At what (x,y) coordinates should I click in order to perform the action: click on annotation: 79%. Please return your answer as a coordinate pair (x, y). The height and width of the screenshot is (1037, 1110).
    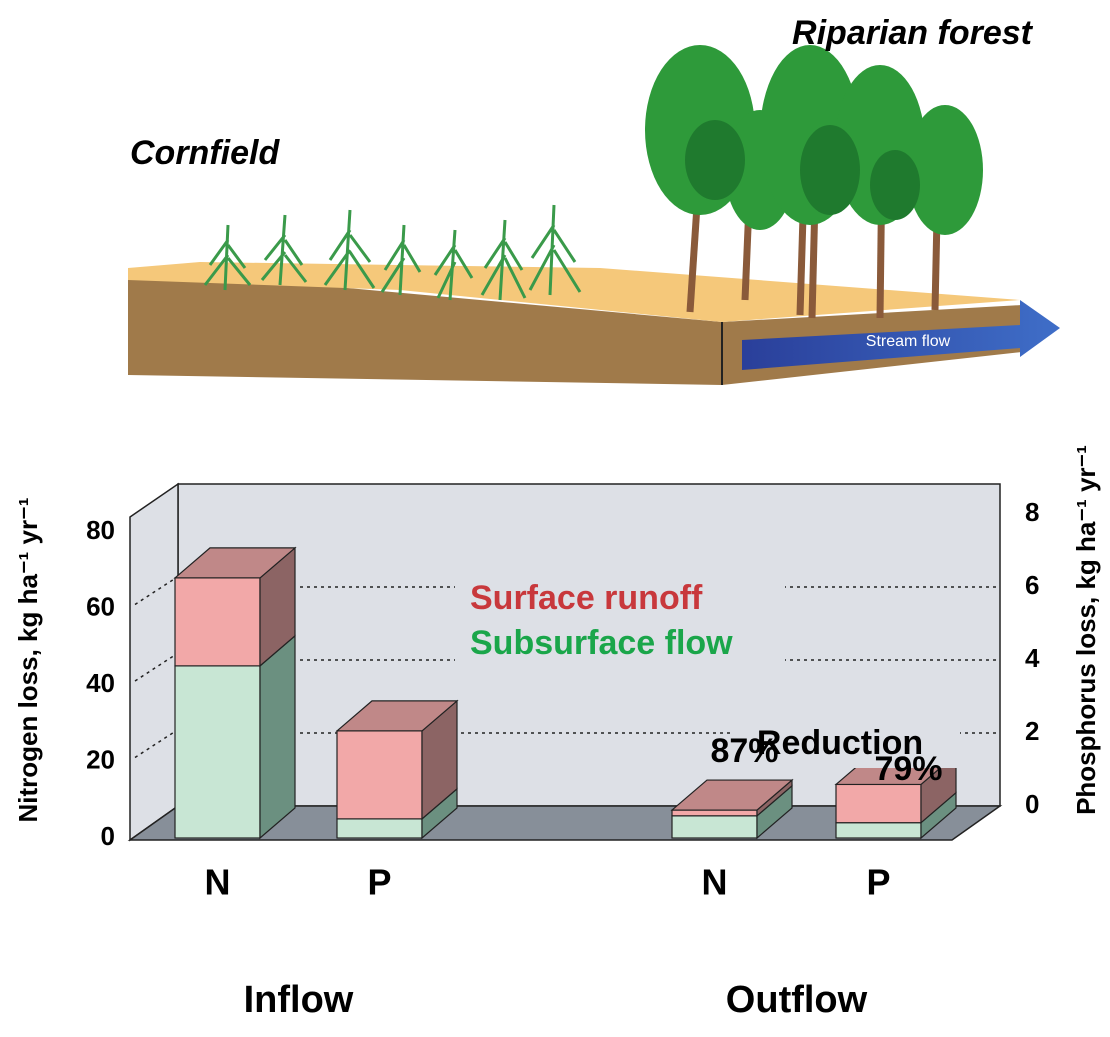
    Looking at the image, I should click on (908, 769).